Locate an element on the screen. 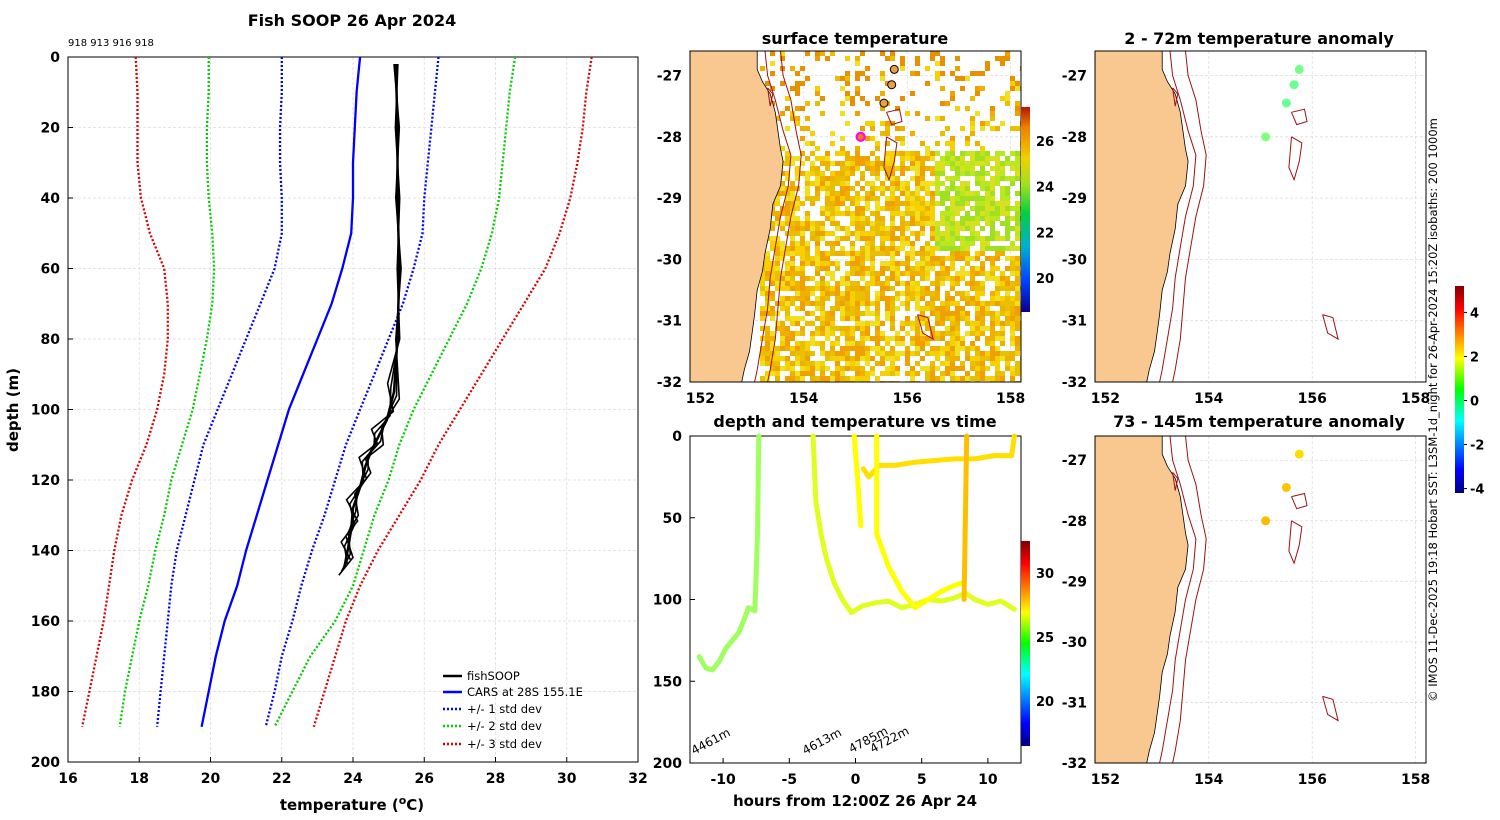 The image size is (1500, 820). map-xtick-label: 156 is located at coordinates (1312, 780).